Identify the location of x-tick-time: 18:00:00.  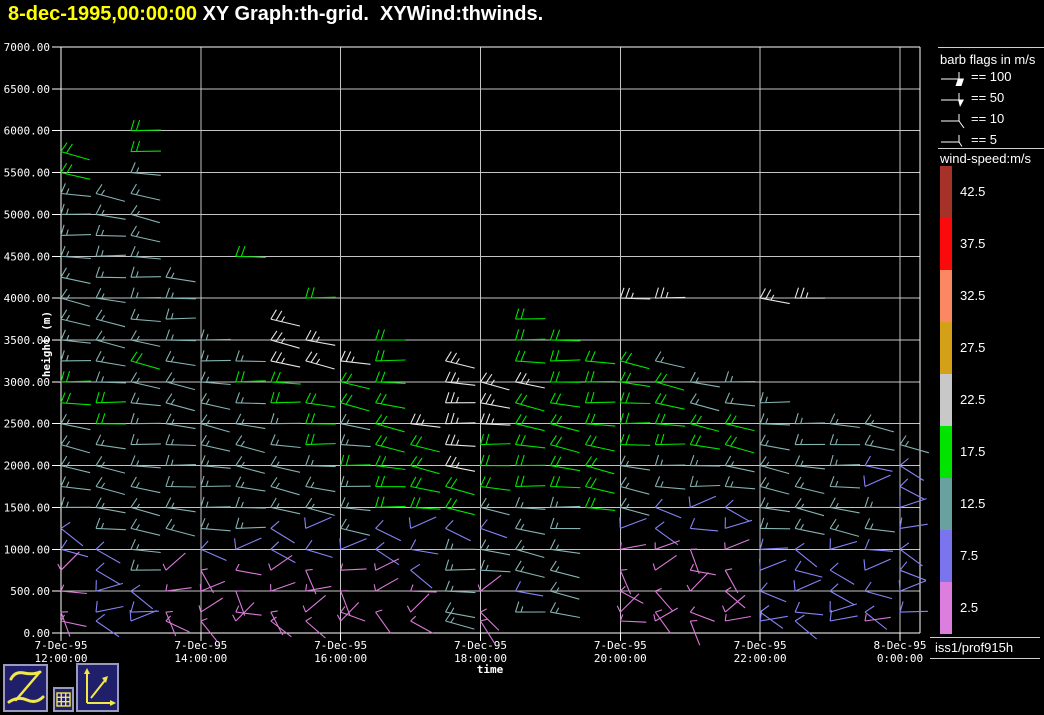
(480, 658).